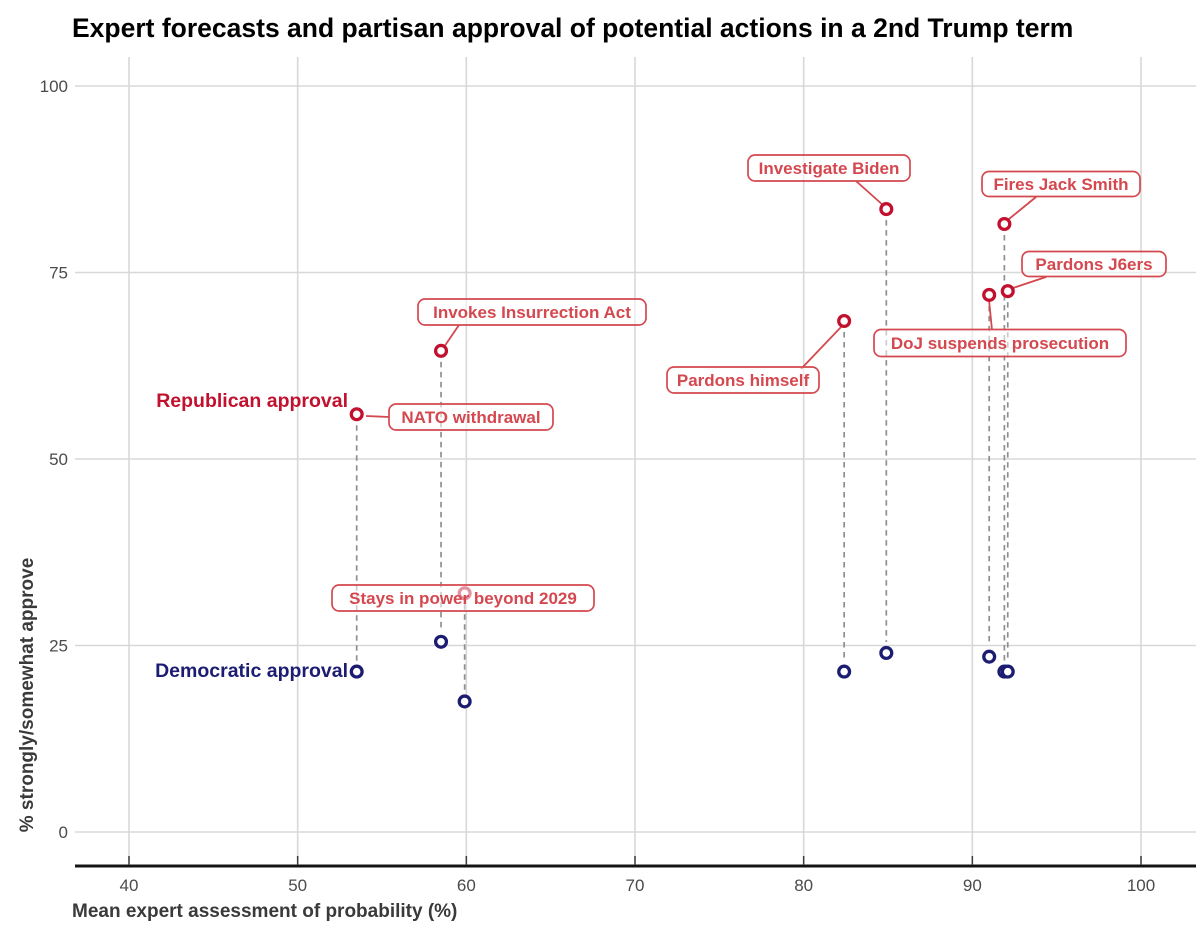 This screenshot has width=1200, height=933. I want to click on x-tick-label: 40, so click(129, 885).